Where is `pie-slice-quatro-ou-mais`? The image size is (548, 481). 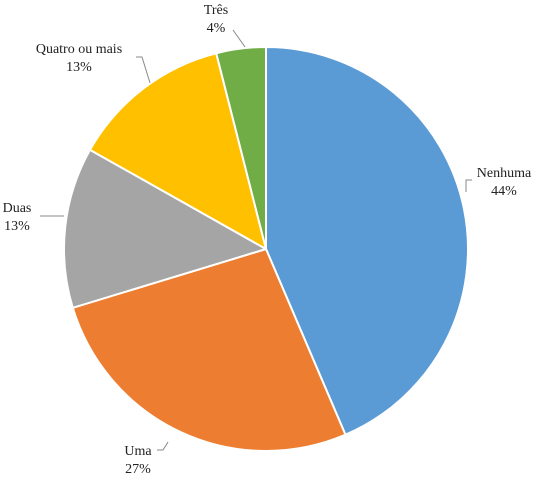
pie-slice-quatro-ou-mais is located at coordinates (178, 151).